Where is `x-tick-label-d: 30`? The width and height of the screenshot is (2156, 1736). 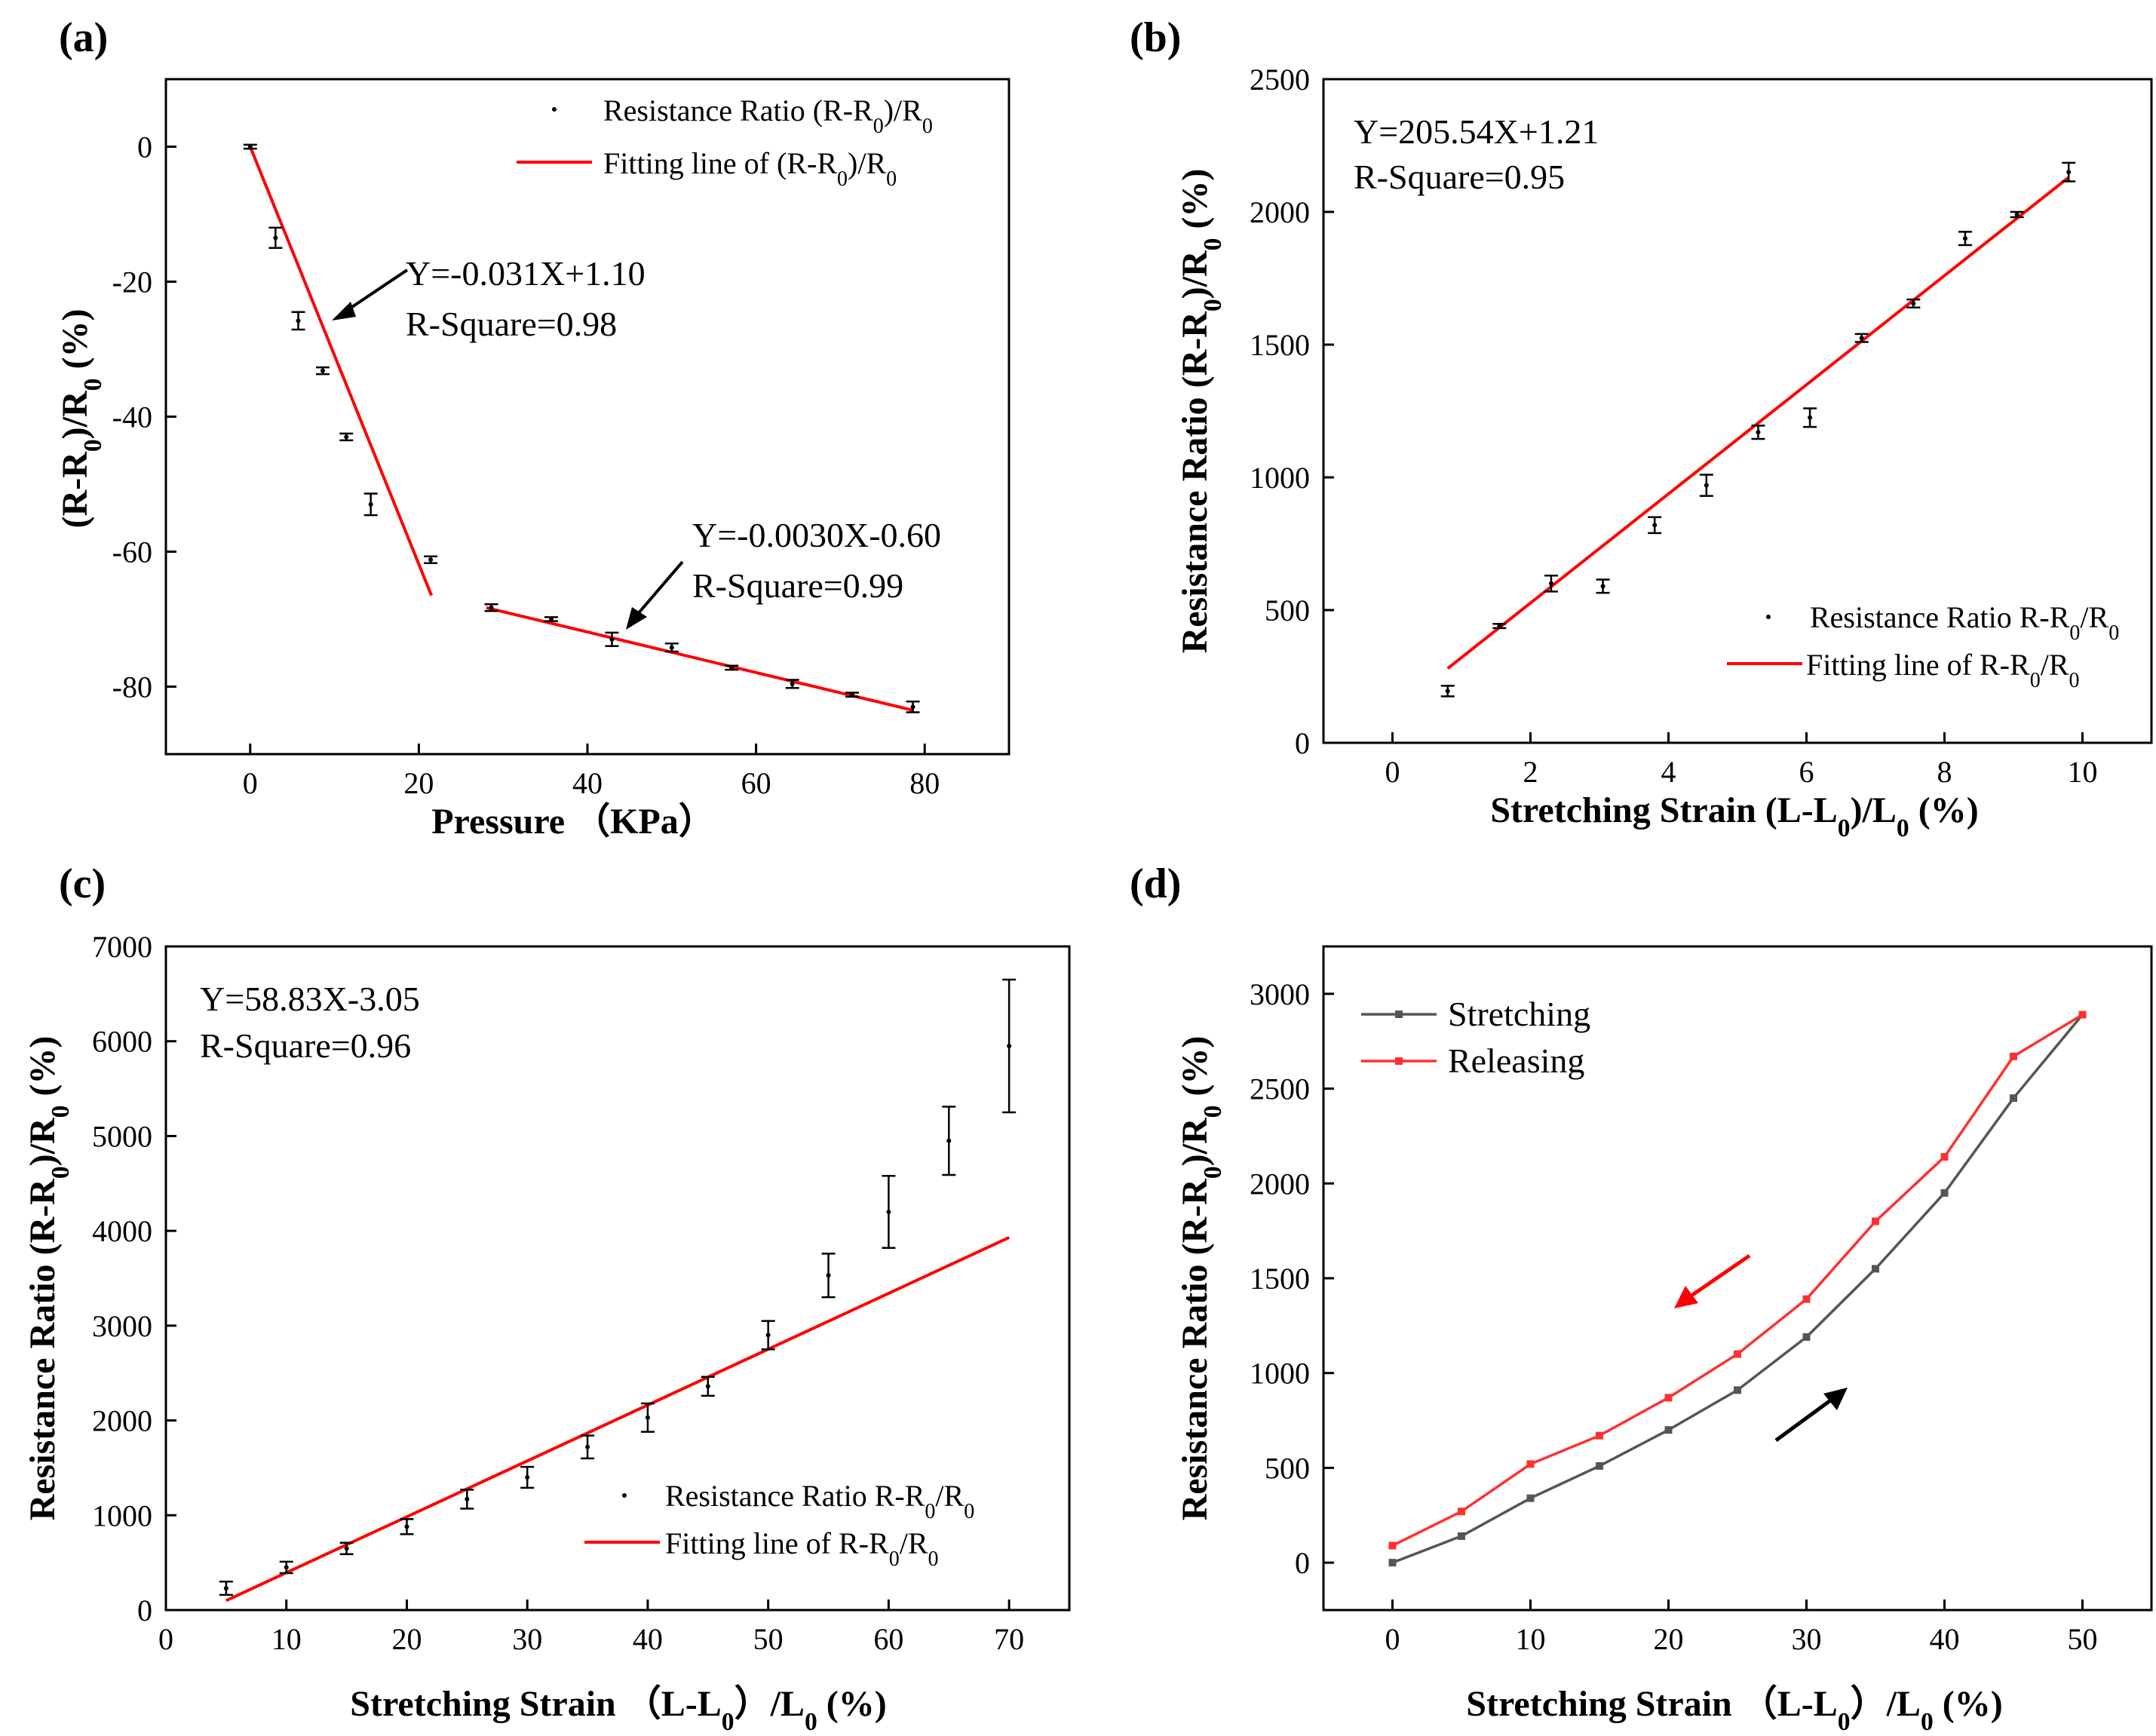
x-tick-label-d: 30 is located at coordinates (1807, 1639).